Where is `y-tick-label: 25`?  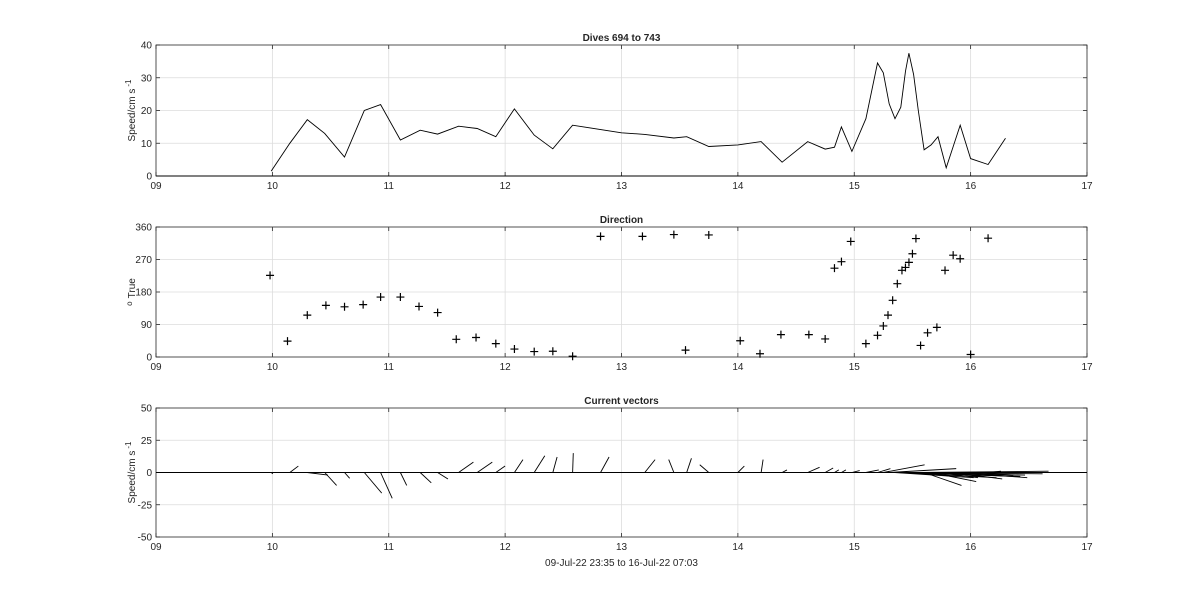 y-tick-label: 25 is located at coordinates (147, 441).